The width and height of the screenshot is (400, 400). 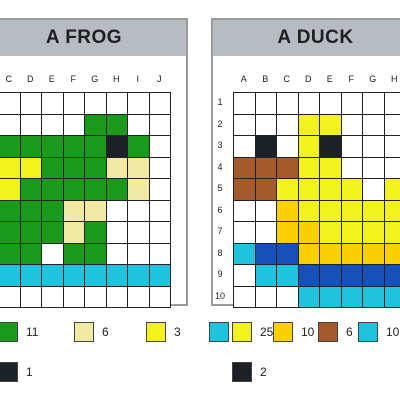 What do you see at coordinates (263, 372) in the screenshot?
I see `duck-legend-count: 2` at bounding box center [263, 372].